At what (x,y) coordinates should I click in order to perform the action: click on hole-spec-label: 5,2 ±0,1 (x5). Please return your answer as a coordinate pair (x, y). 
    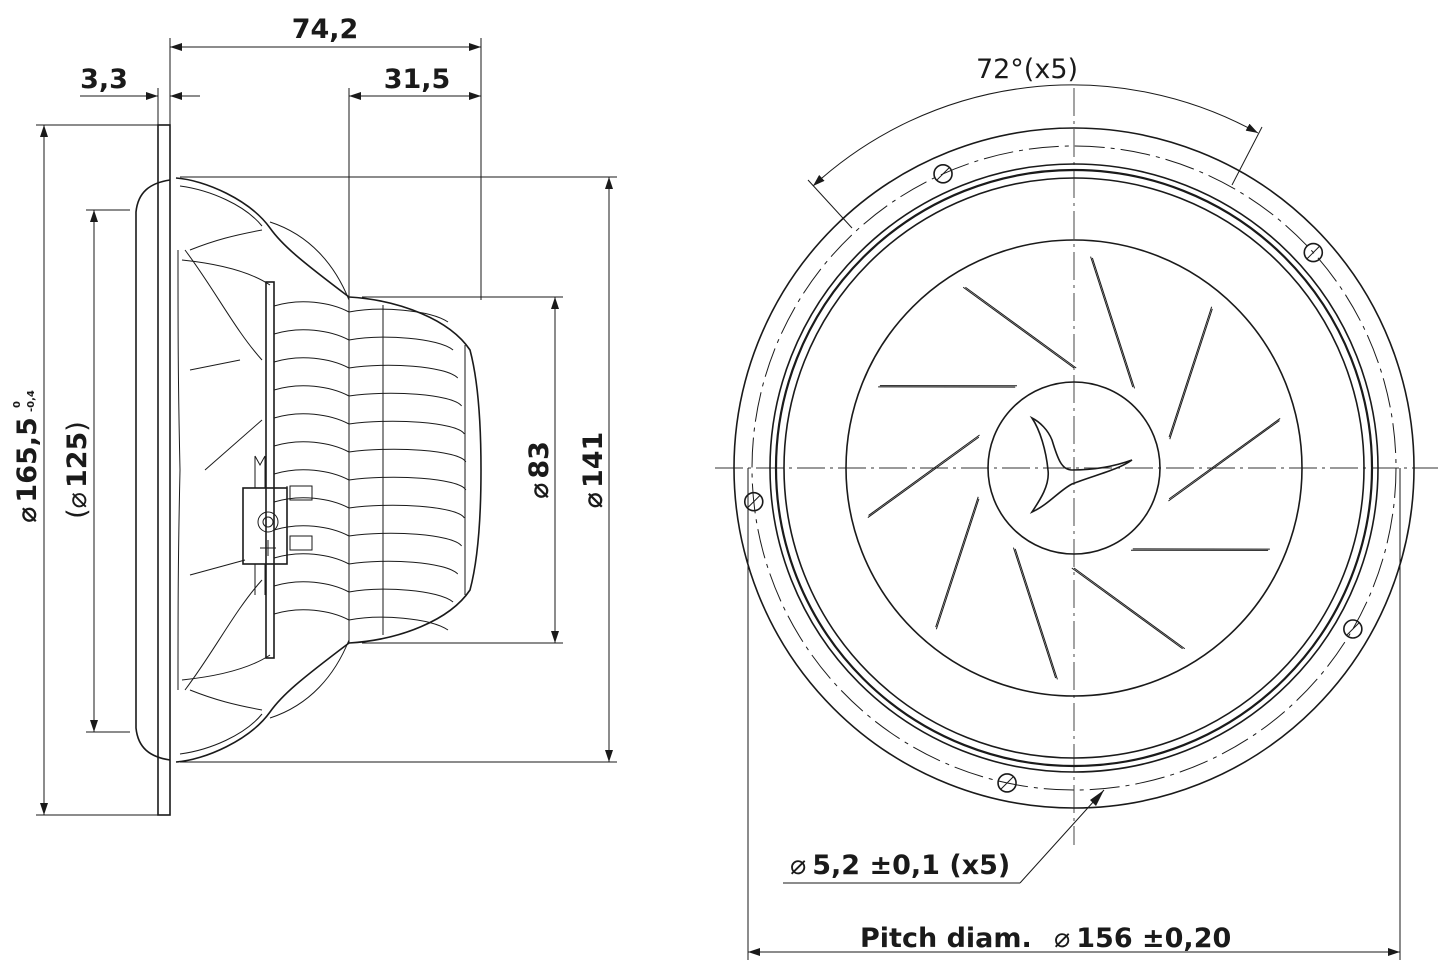
    Looking at the image, I should click on (911, 865).